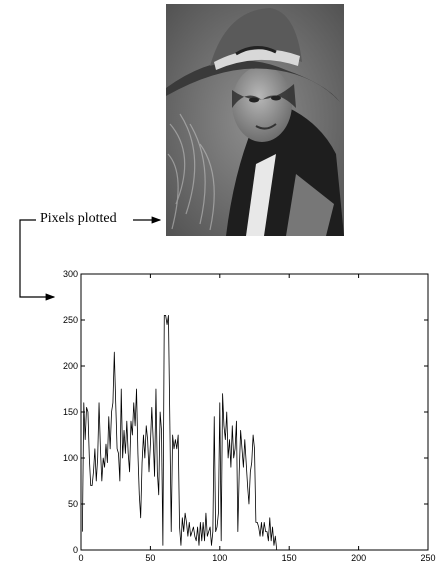  Describe the element at coordinates (289, 558) in the screenshot. I see `x-tick-label: 150` at that location.